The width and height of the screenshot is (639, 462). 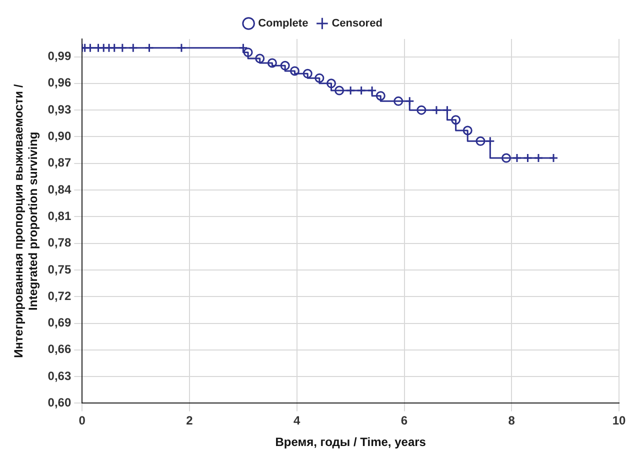 What do you see at coordinates (60, 269) in the screenshot?
I see `y-tick-label: 0,75` at bounding box center [60, 269].